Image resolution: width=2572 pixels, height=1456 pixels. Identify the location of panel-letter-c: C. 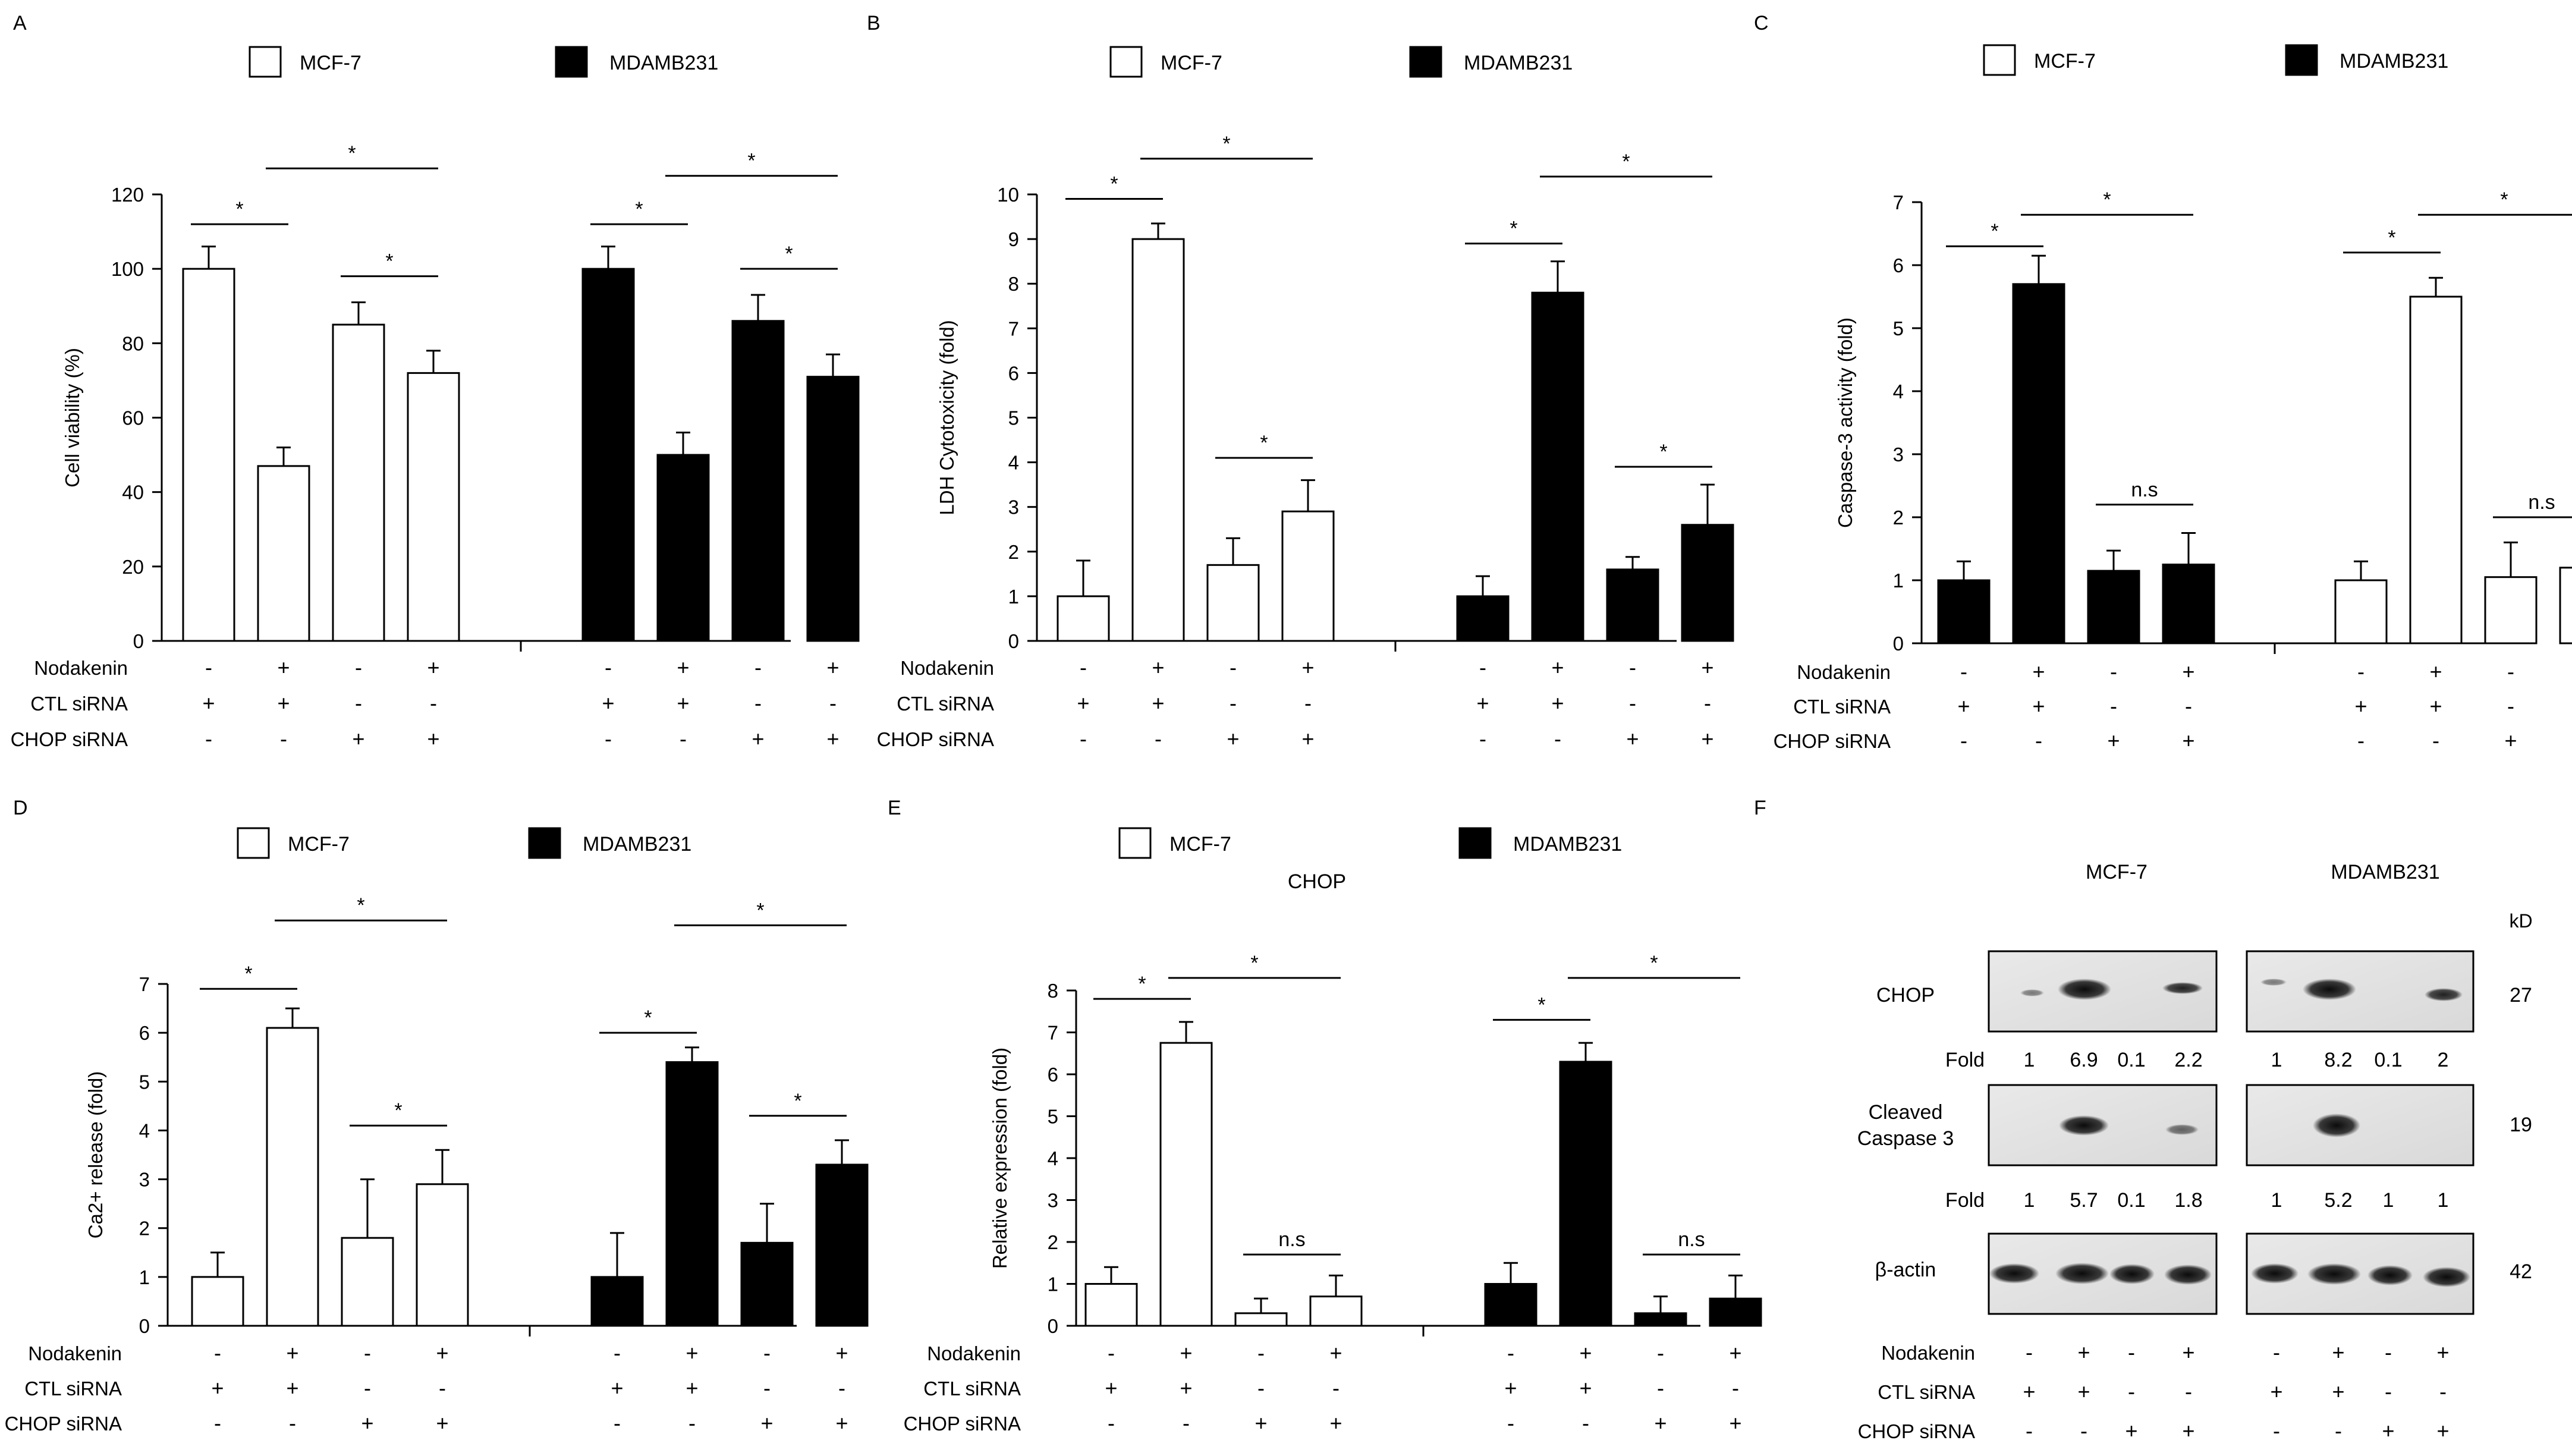
(1761, 23).